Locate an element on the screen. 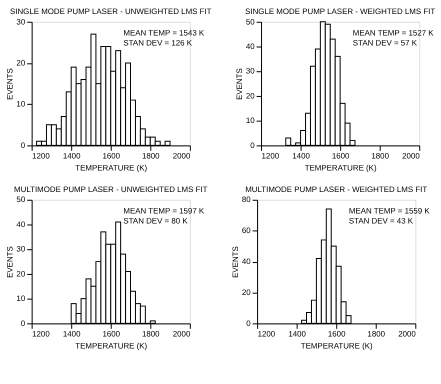 The height and width of the screenshot is (384, 441). annotation: STAN DEV = 126 K is located at coordinates (158, 43).